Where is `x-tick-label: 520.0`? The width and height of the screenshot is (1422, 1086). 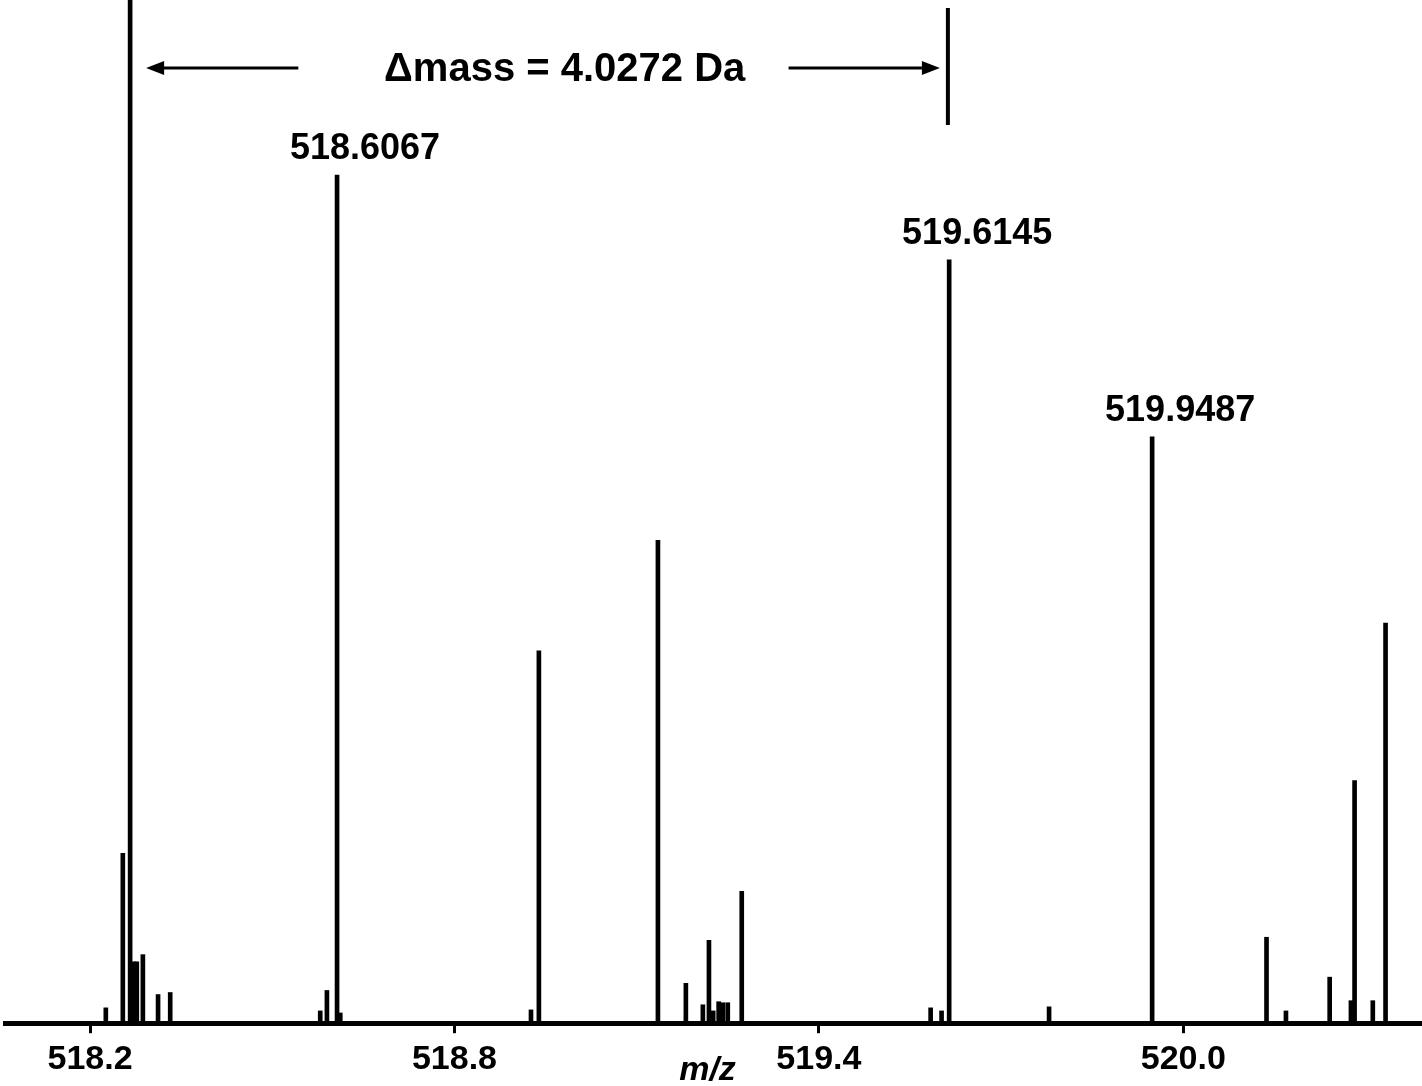 x-tick-label: 520.0 is located at coordinates (1183, 1056).